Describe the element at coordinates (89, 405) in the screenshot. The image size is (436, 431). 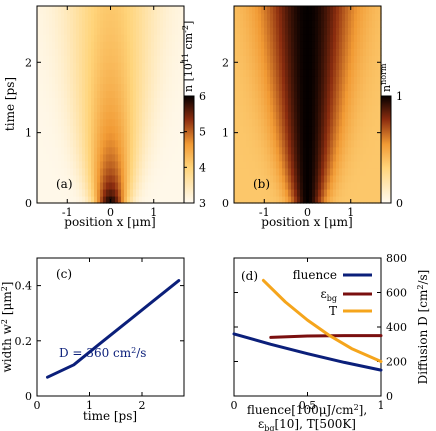
I see `panel-c-xtick-label: 1` at that location.